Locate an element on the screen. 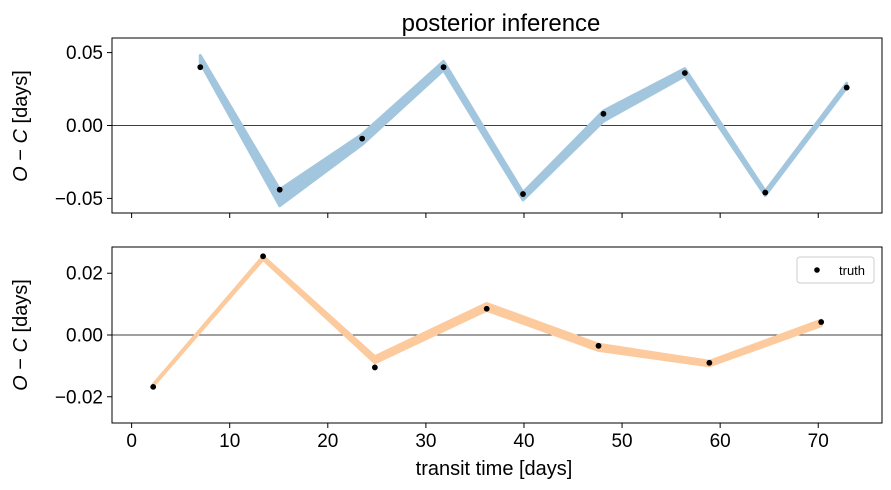 The image size is (891, 490). legend-box is located at coordinates (835, 270).